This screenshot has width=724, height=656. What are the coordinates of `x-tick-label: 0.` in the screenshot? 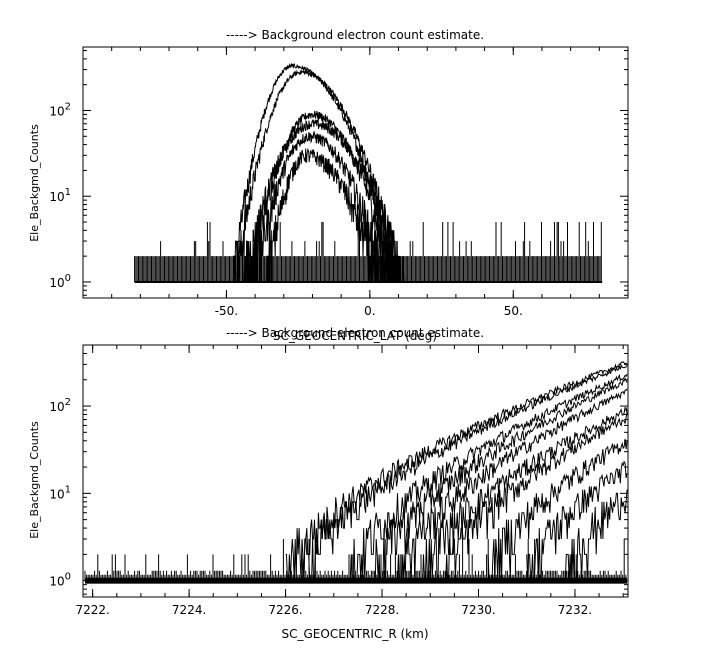 It's located at (369, 311).